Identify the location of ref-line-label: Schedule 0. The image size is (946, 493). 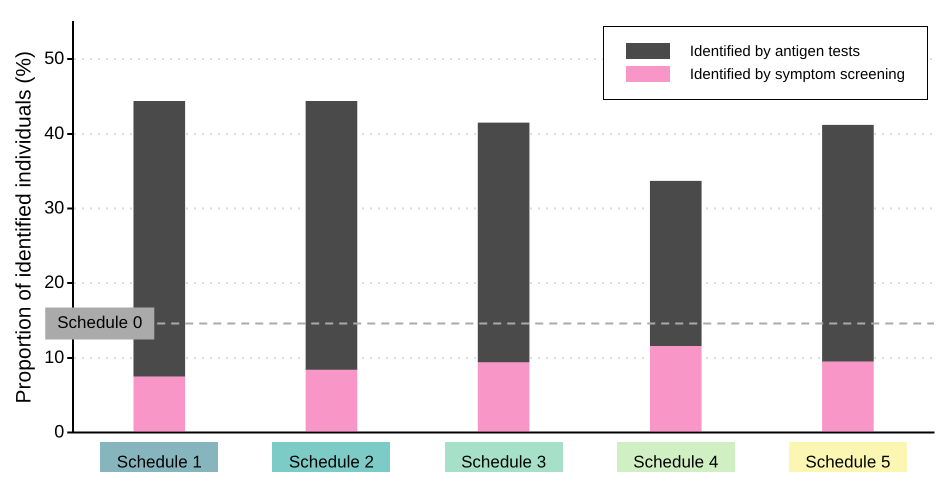
(99, 322).